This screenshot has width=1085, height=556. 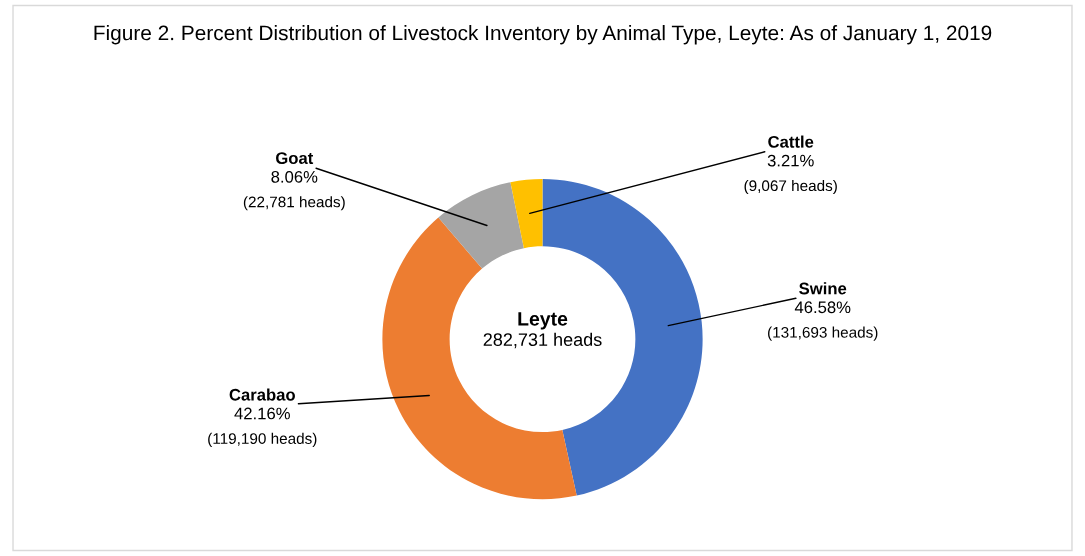 I want to click on slice-label: Swine, so click(x=823, y=288).